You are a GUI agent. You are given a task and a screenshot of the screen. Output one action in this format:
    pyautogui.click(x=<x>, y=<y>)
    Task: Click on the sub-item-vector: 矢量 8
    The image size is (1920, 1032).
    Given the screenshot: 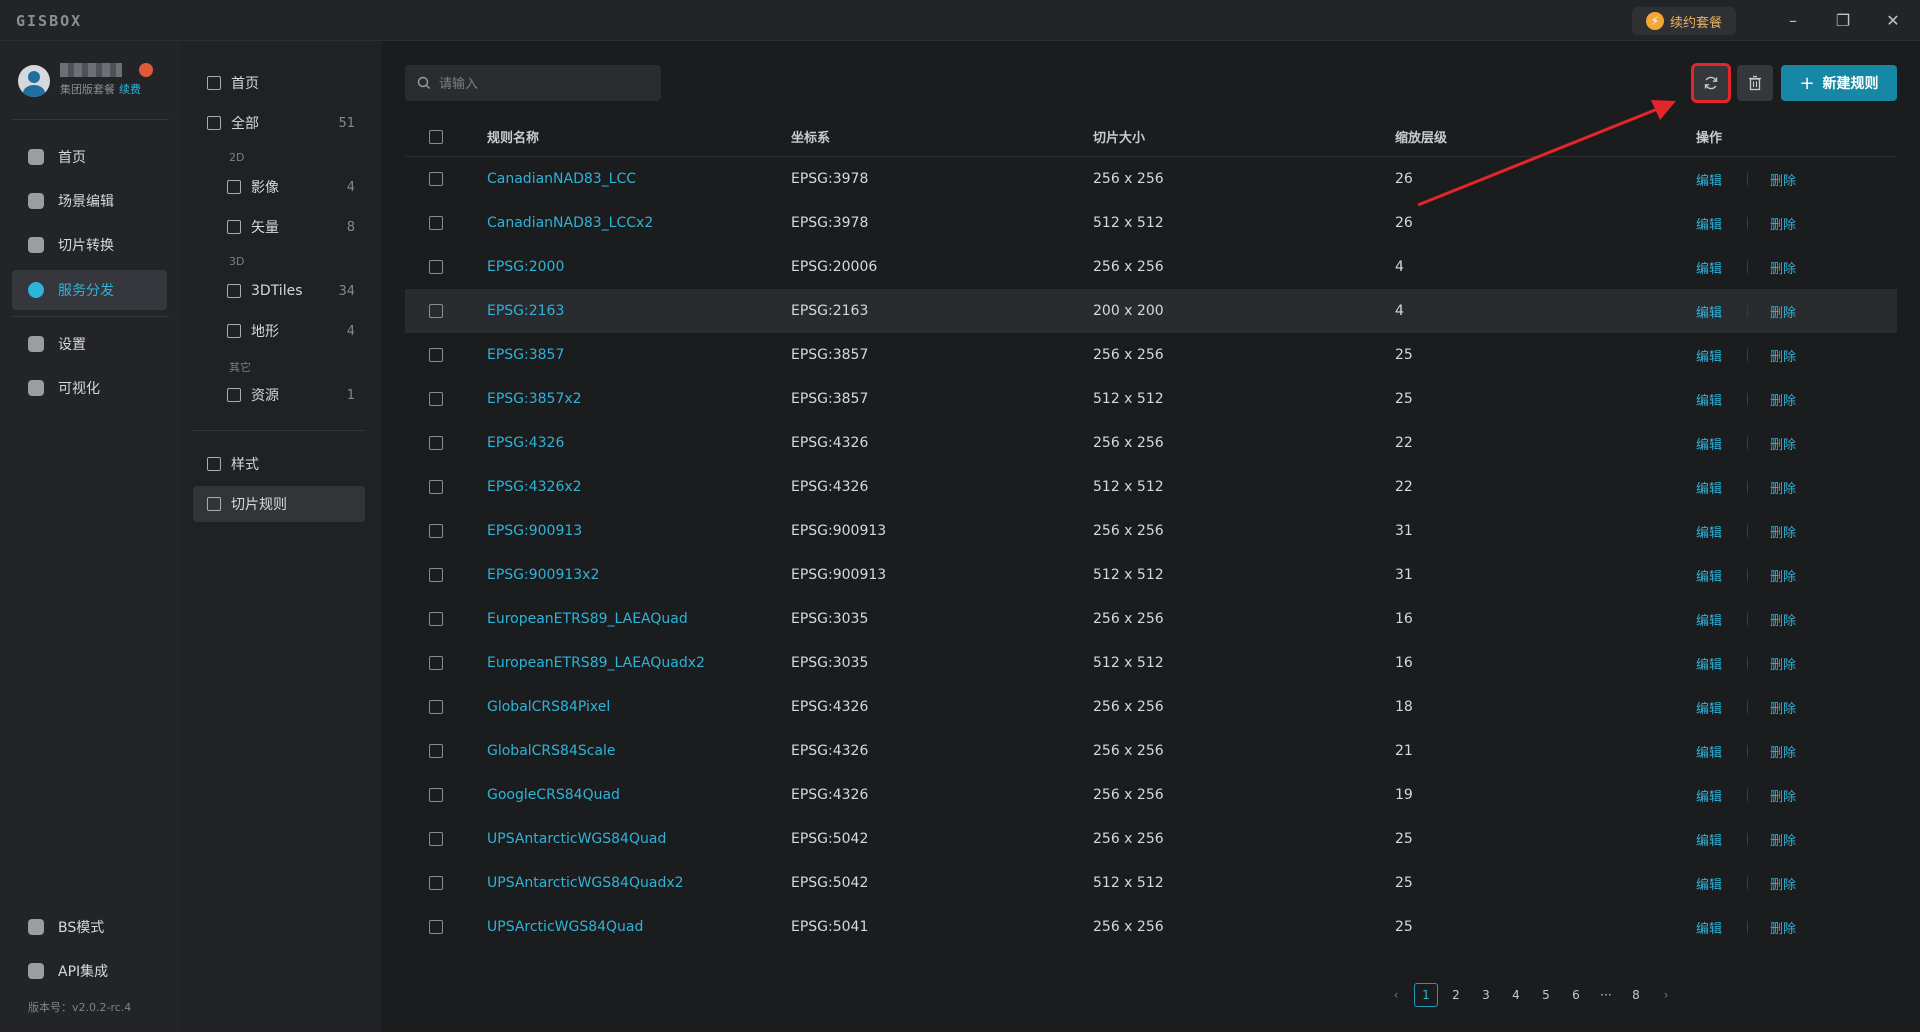 What is the action you would take?
    pyautogui.click(x=279, y=227)
    